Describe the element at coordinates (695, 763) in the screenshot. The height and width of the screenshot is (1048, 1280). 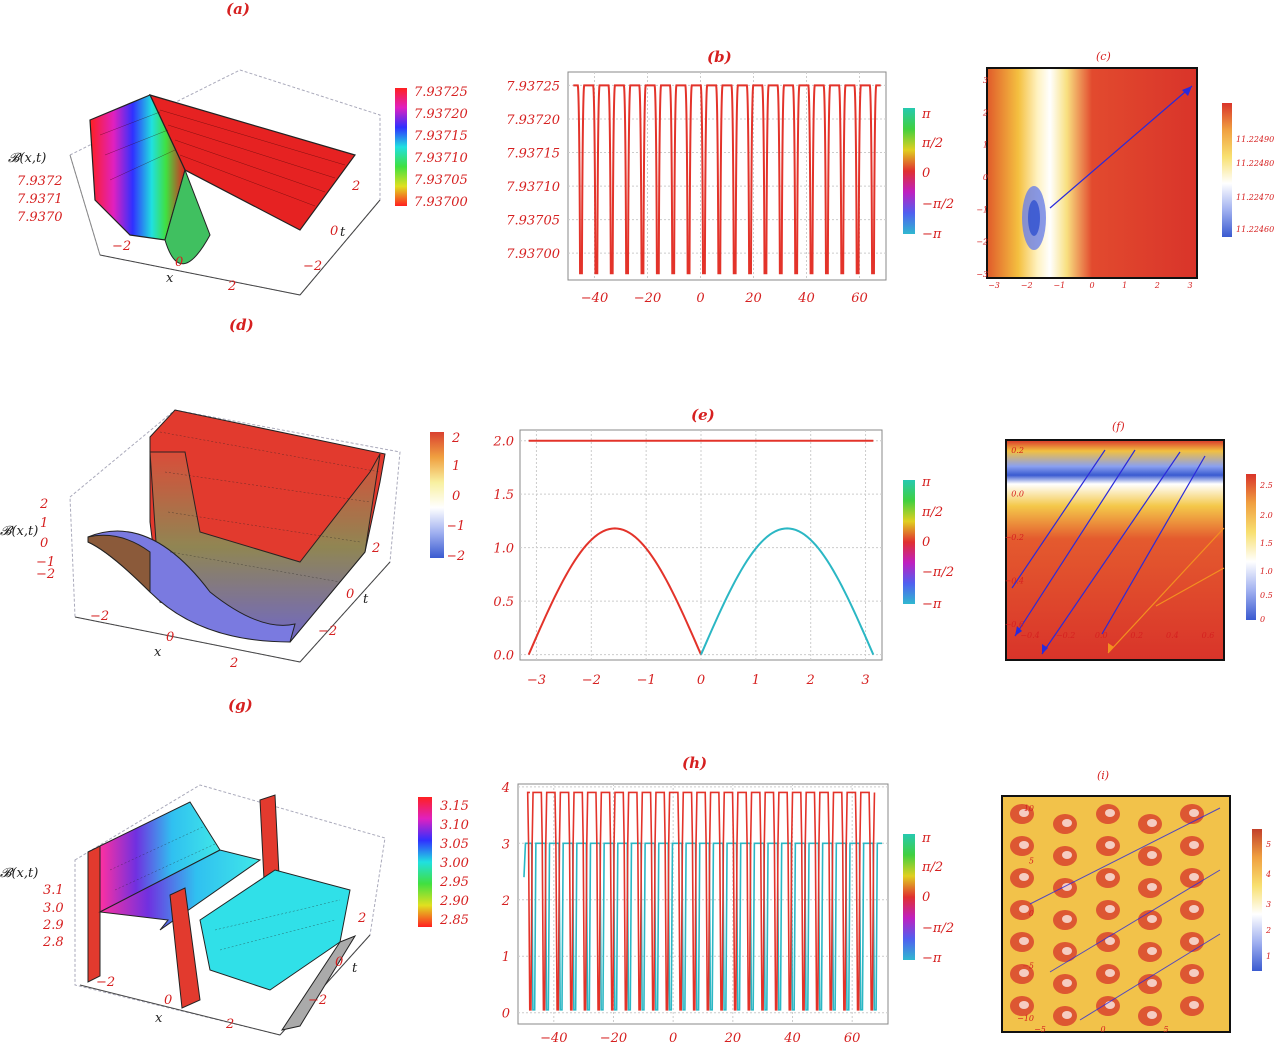
I see `panel-label-h: (h)` at that location.